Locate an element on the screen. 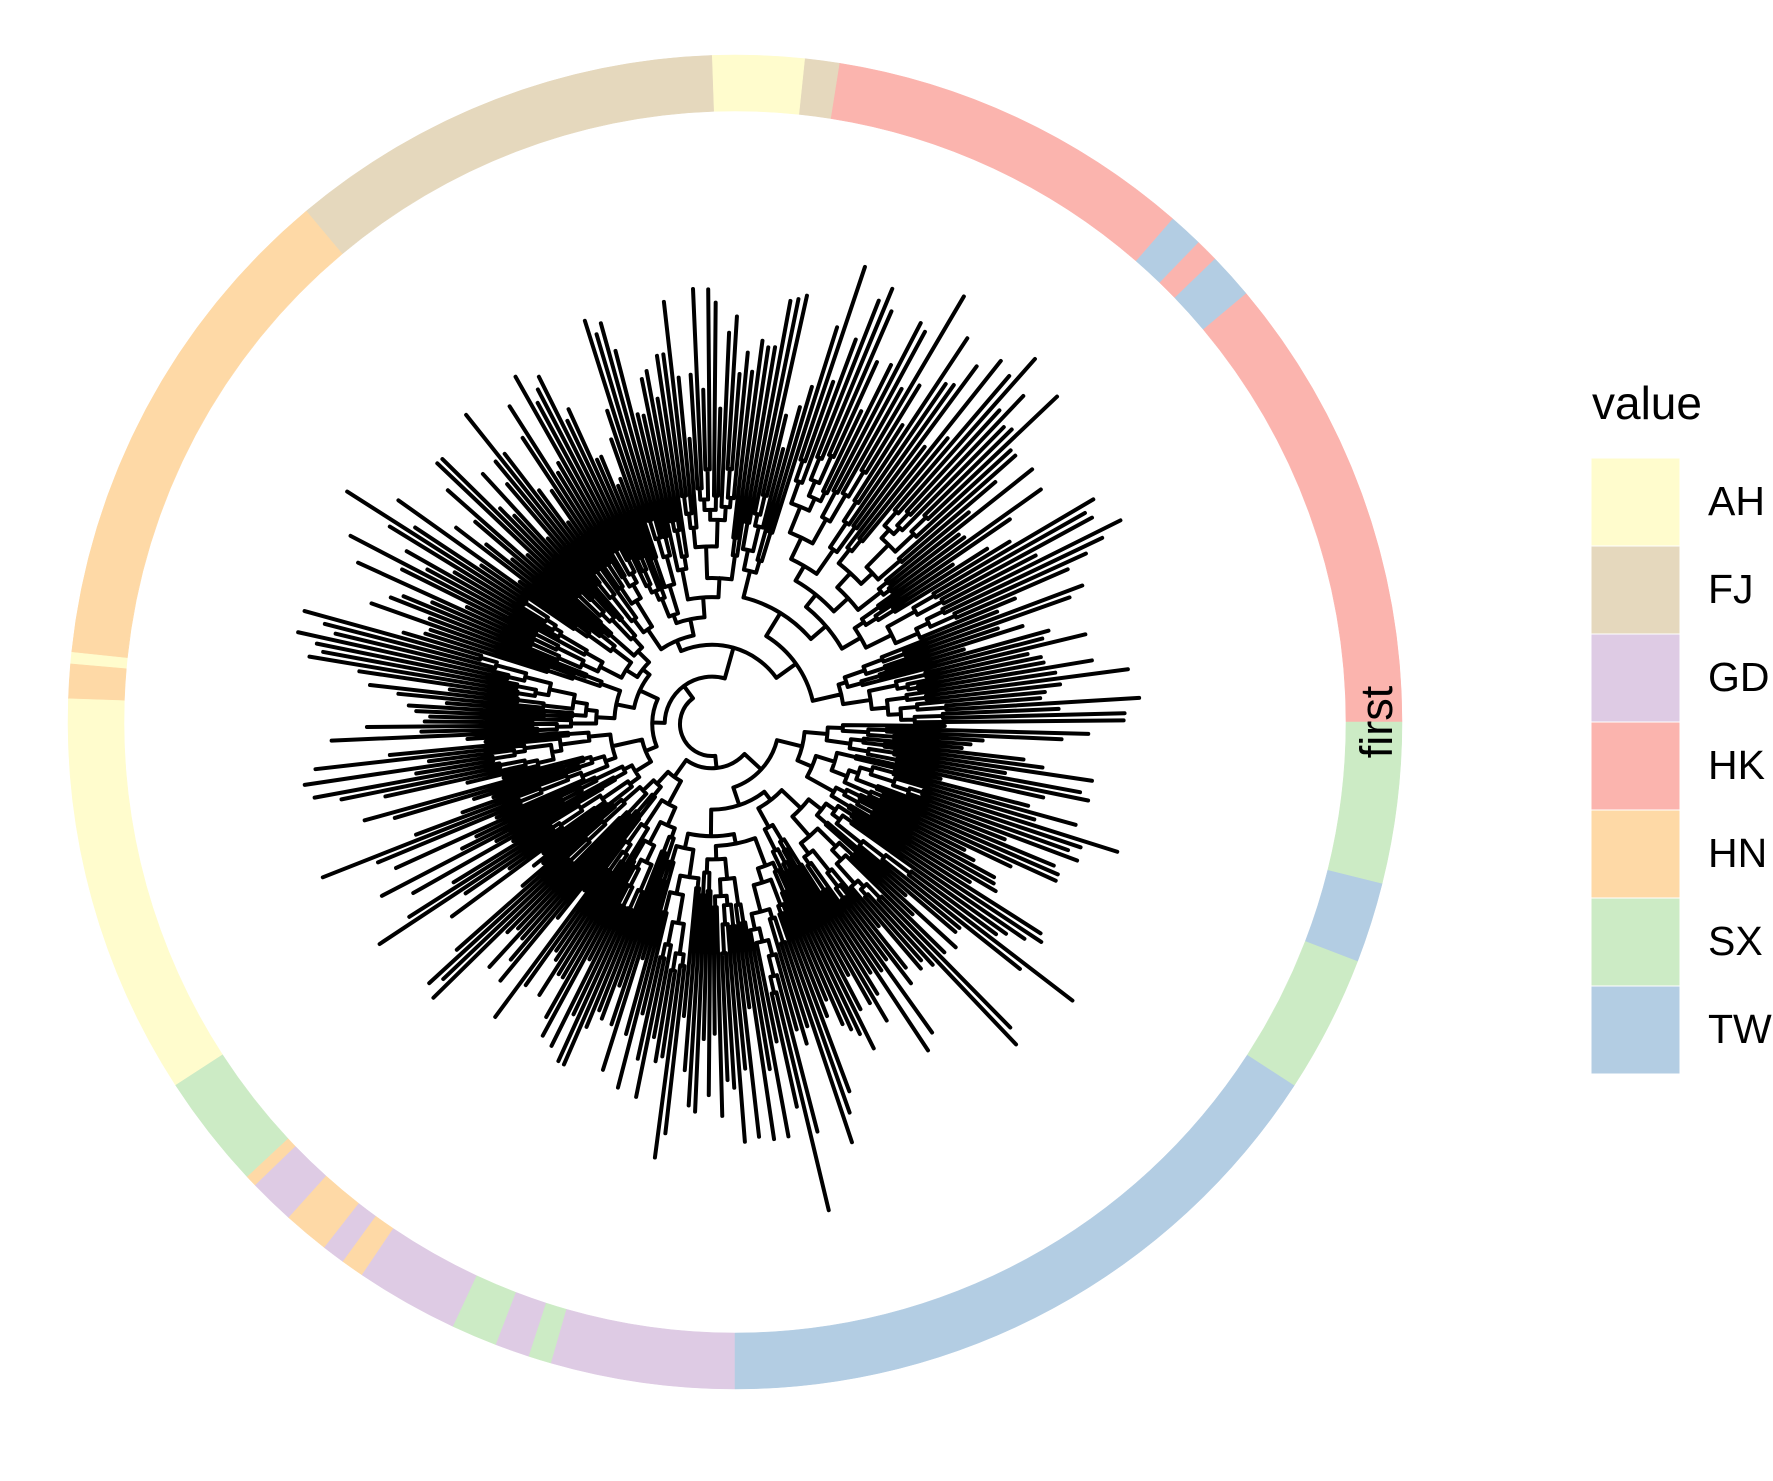 Image resolution: width=1773 pixels, height=1481 pixels. legend-label: SX is located at coordinates (1735, 941).